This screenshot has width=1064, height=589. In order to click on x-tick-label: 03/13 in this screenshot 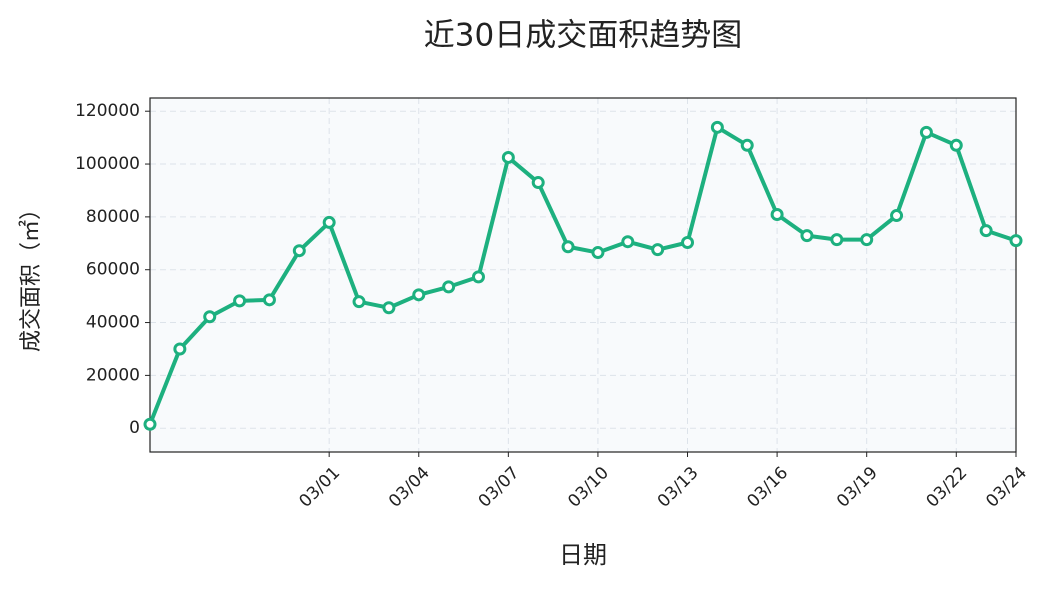, I will do `click(678, 487)`.